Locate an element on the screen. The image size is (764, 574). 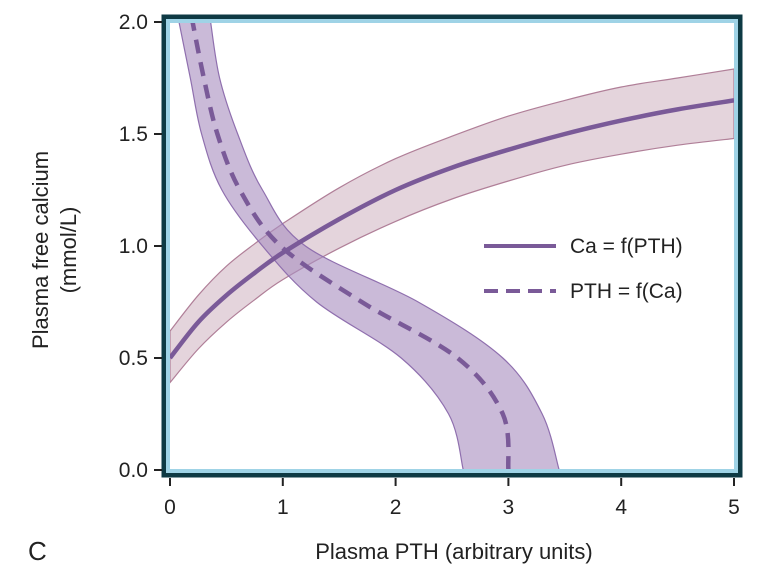
x-tick-label: 5 is located at coordinates (734, 507).